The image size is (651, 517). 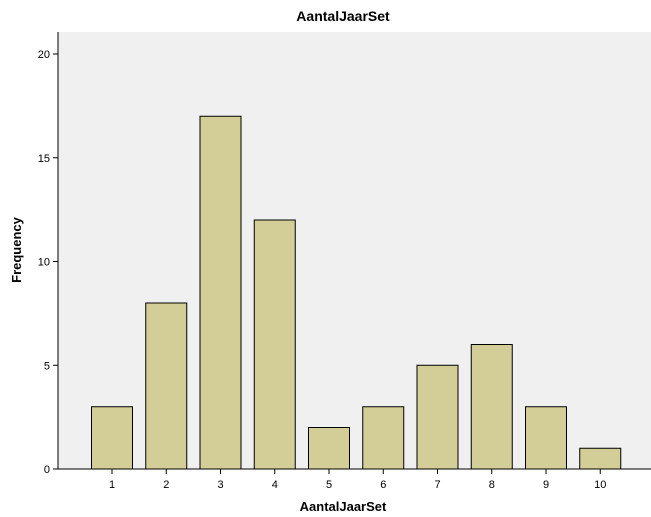 I want to click on x-tick-label-6: 6, so click(x=383, y=485).